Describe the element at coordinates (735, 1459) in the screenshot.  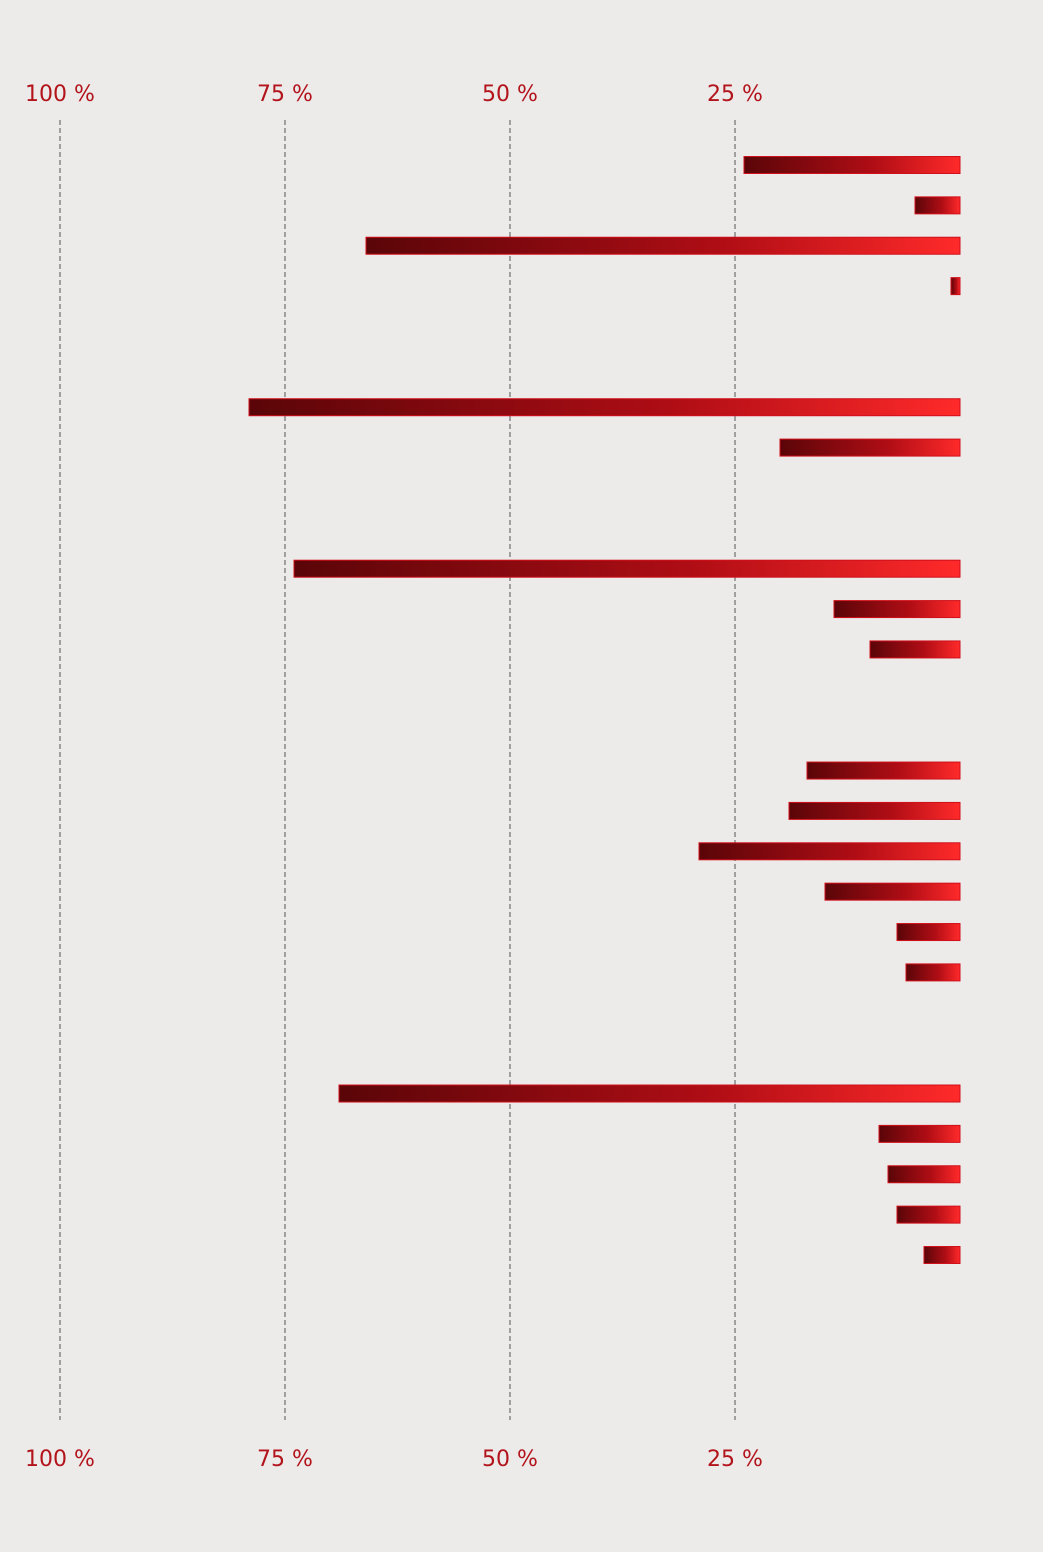
I see `x-tick-label-bottom: 25 %` at that location.